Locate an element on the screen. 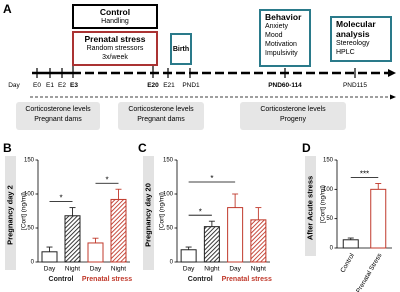  timeline-label: PND115 is located at coordinates (355, 85).